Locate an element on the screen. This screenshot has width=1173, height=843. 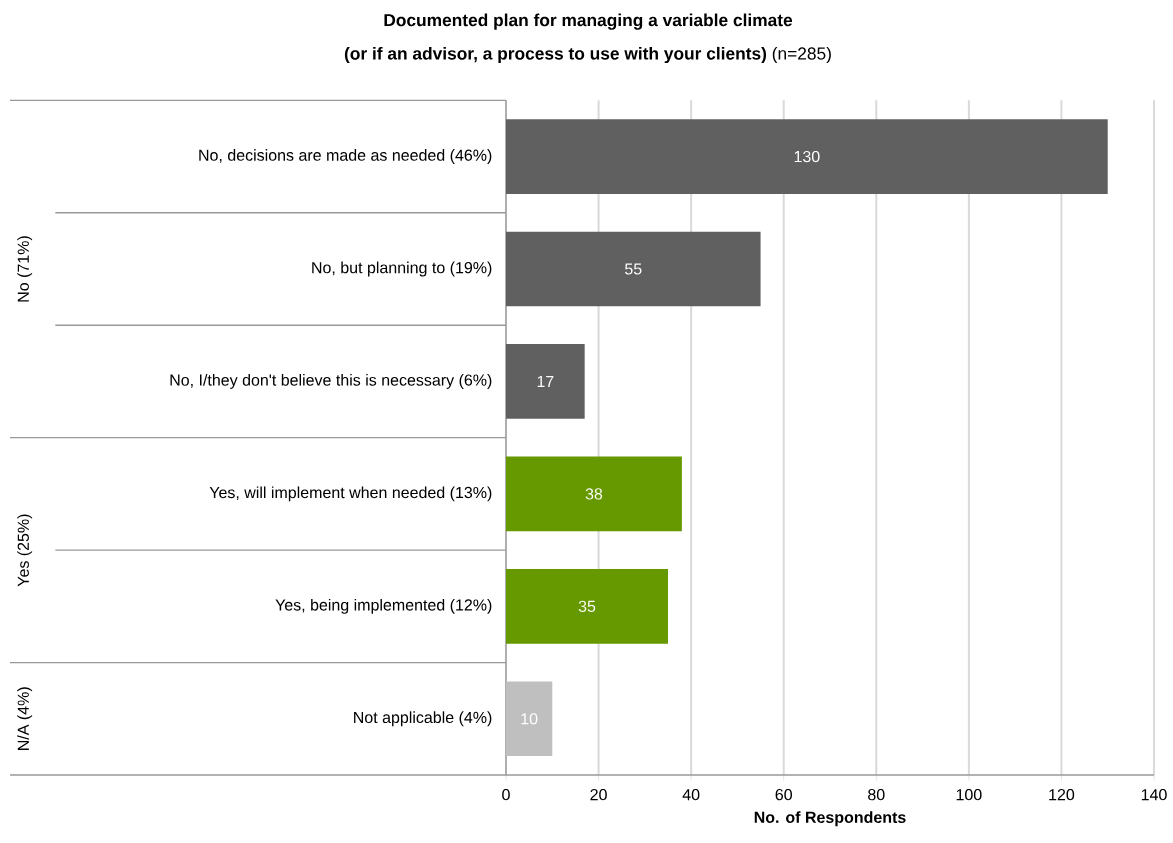
x-tick-label: 140 is located at coordinates (1154, 794).